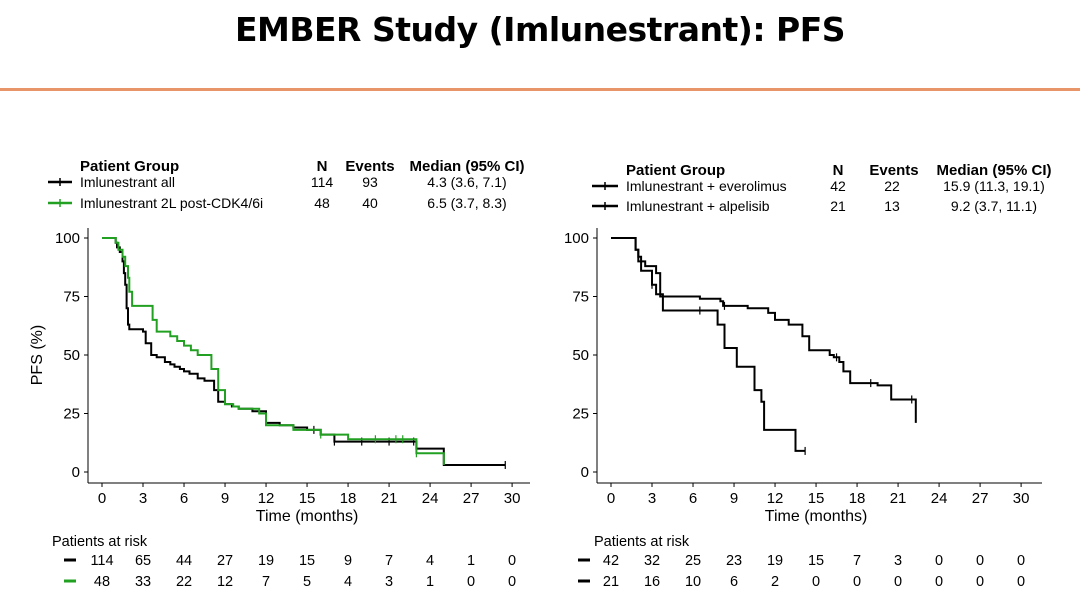  What do you see at coordinates (143, 498) in the screenshot?
I see `p1-x-tick-3: 3` at bounding box center [143, 498].